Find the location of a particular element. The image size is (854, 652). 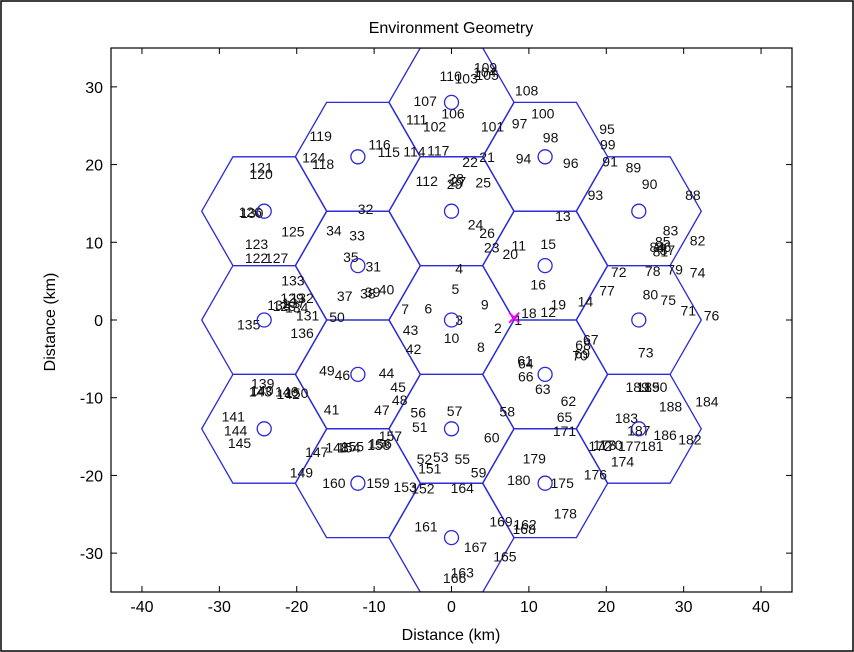

site-label-116: 116 is located at coordinates (379, 144).